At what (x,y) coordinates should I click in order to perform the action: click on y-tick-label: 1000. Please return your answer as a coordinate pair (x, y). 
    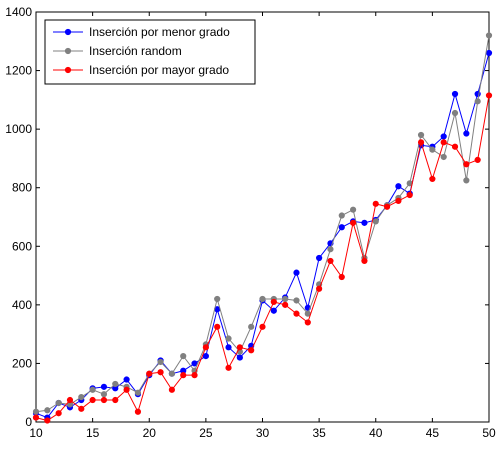
    Looking at the image, I should click on (18, 129).